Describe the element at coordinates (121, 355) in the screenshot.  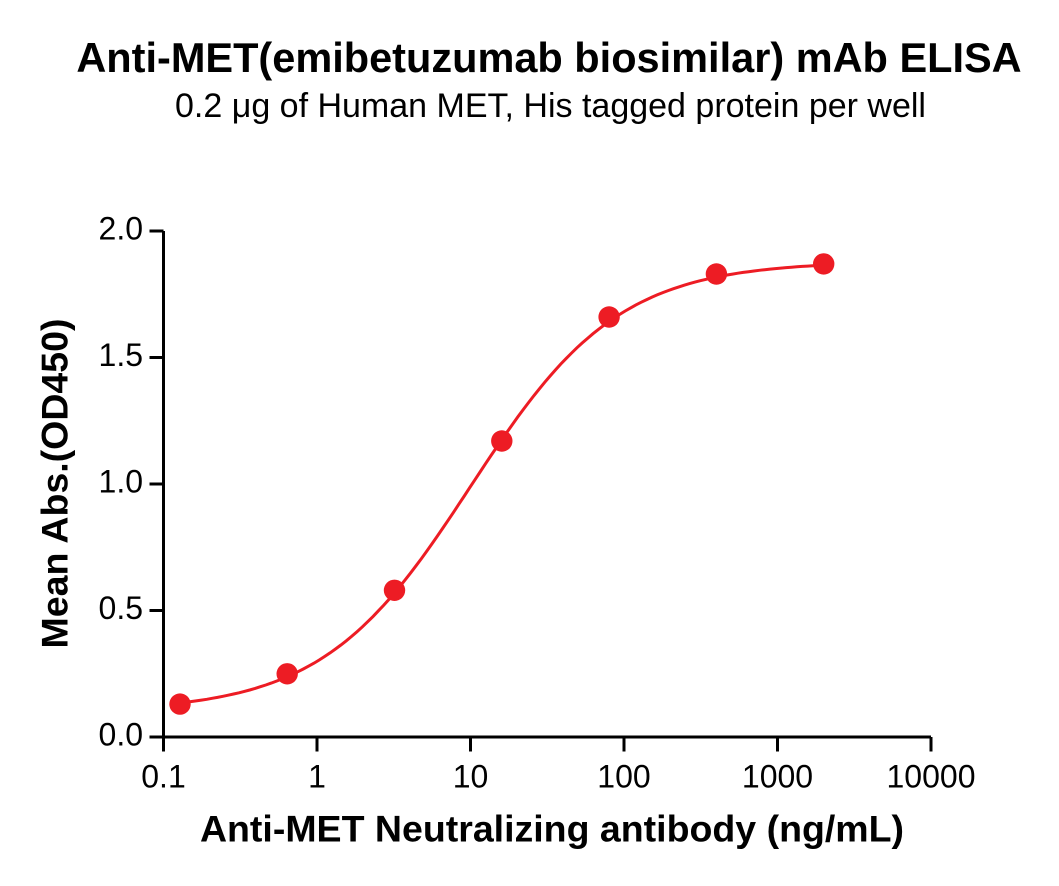
I see `svg-text: 1.5` at that location.